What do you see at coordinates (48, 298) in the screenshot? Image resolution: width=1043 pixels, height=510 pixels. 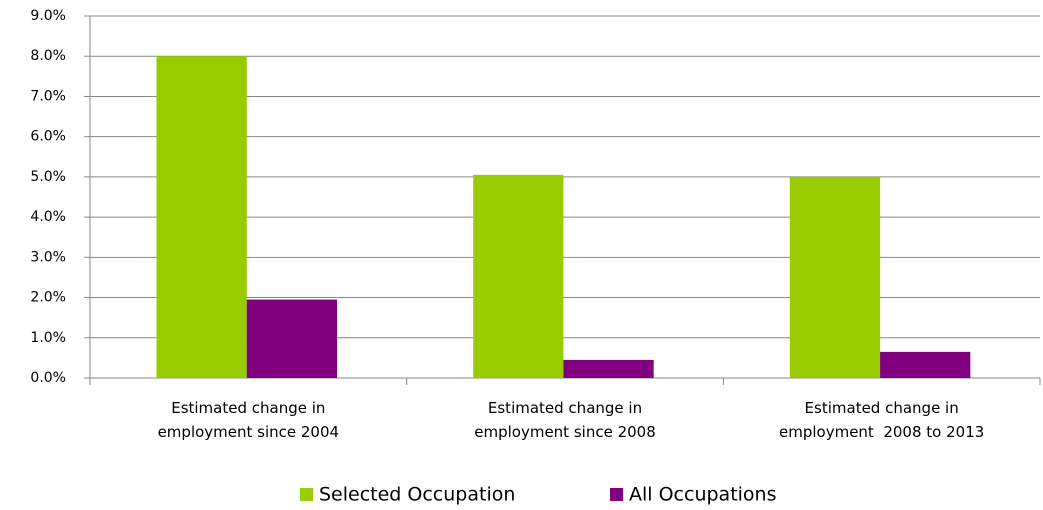 I see `y-tick-label: 2.0%` at bounding box center [48, 298].